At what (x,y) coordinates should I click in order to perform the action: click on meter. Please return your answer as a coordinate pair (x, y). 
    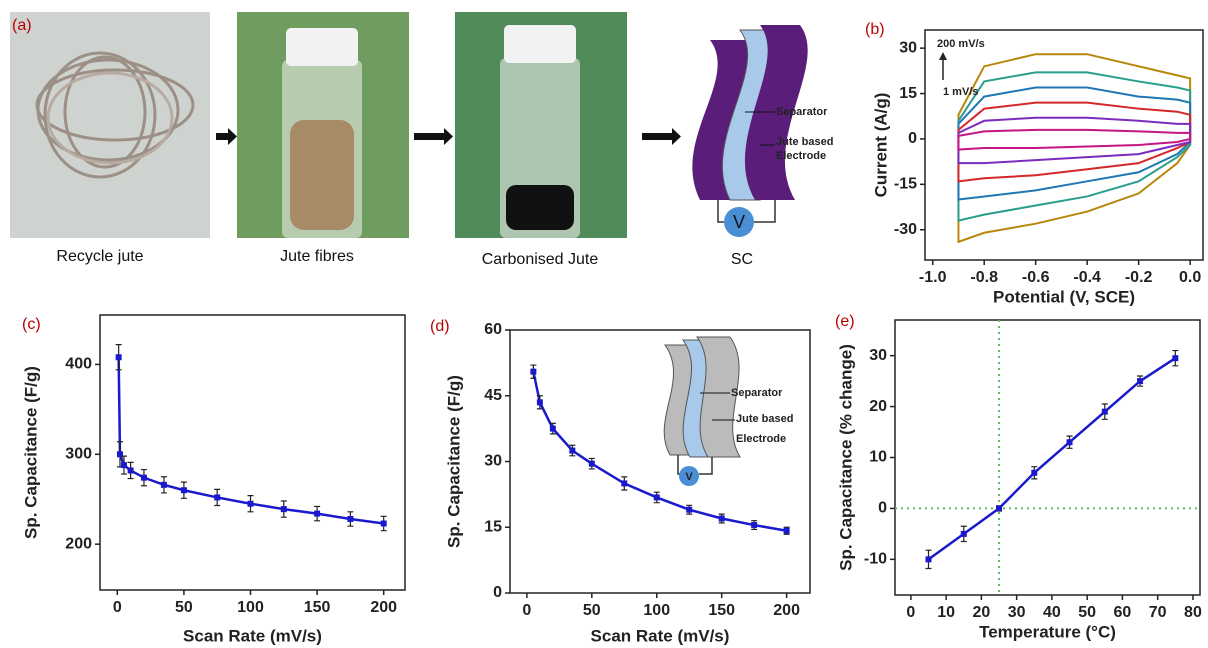
    Looking at the image, I should click on (689, 476).